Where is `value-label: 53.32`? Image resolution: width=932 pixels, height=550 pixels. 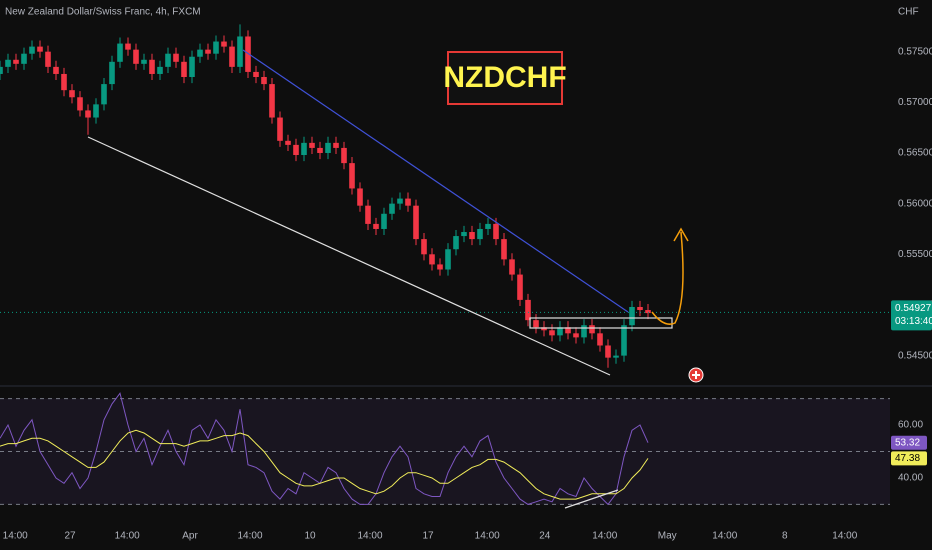 value-label: 53.32 is located at coordinates (907, 442).